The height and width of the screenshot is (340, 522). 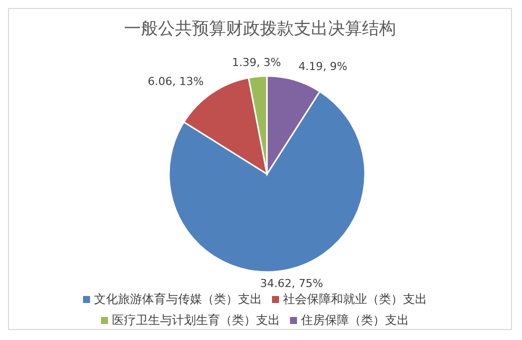 What do you see at coordinates (355, 299) in the screenshot?
I see `legend-label: 社会保障和就业（类）支出` at bounding box center [355, 299].